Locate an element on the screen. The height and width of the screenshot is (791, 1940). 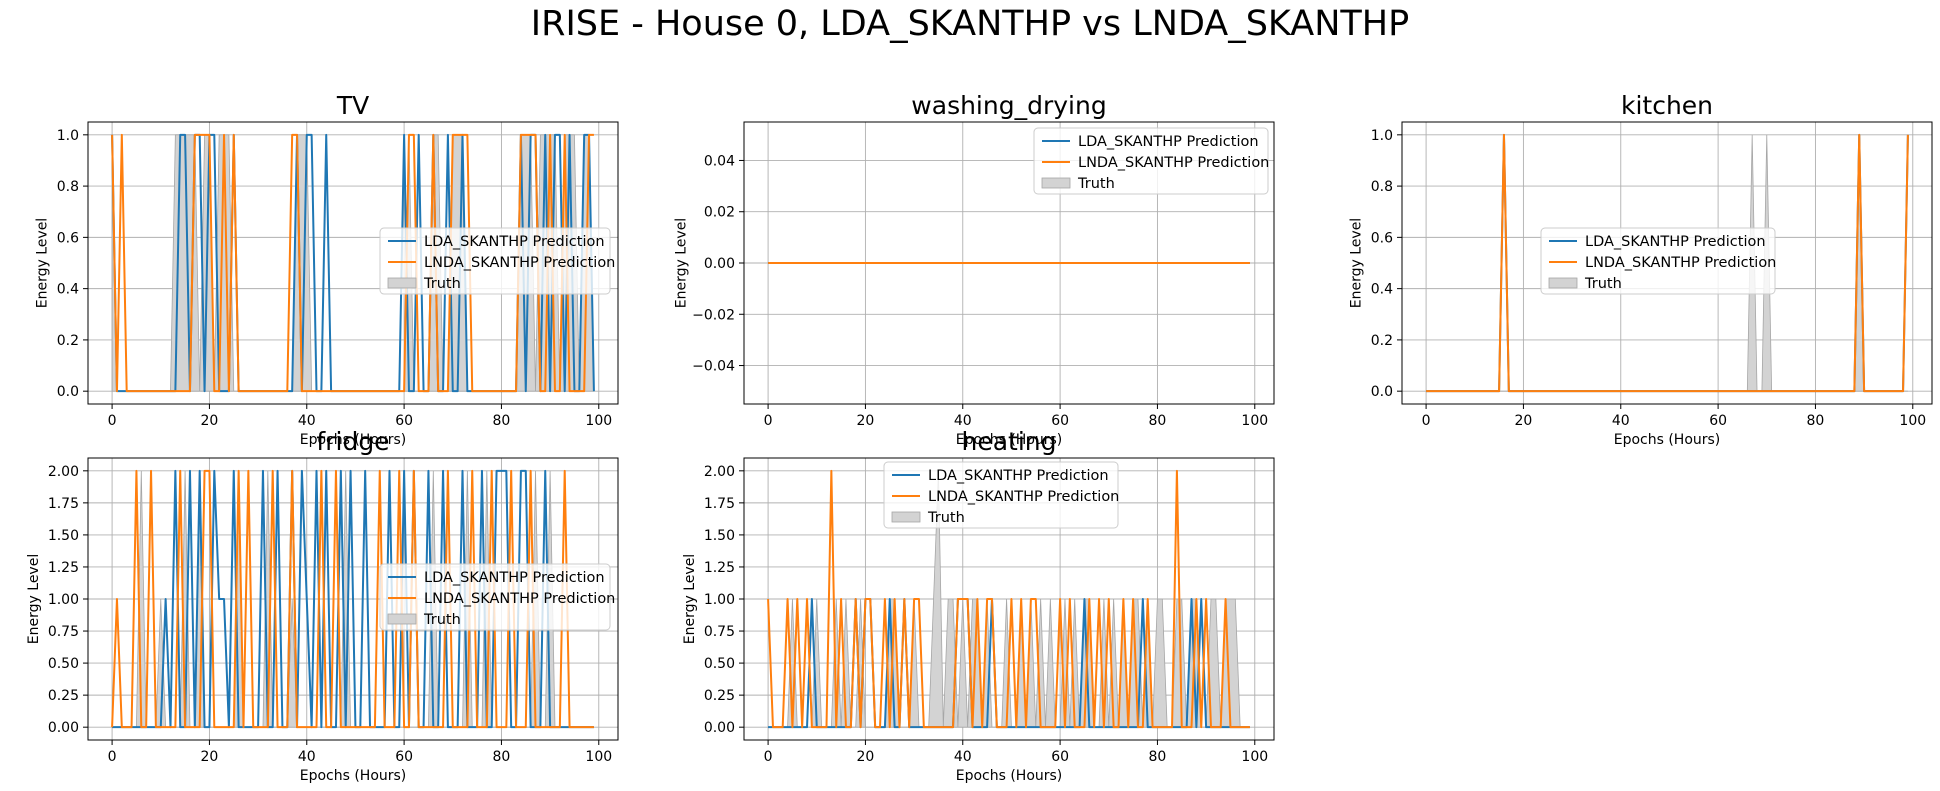
subplot-title: heating is located at coordinates (1008, 441).